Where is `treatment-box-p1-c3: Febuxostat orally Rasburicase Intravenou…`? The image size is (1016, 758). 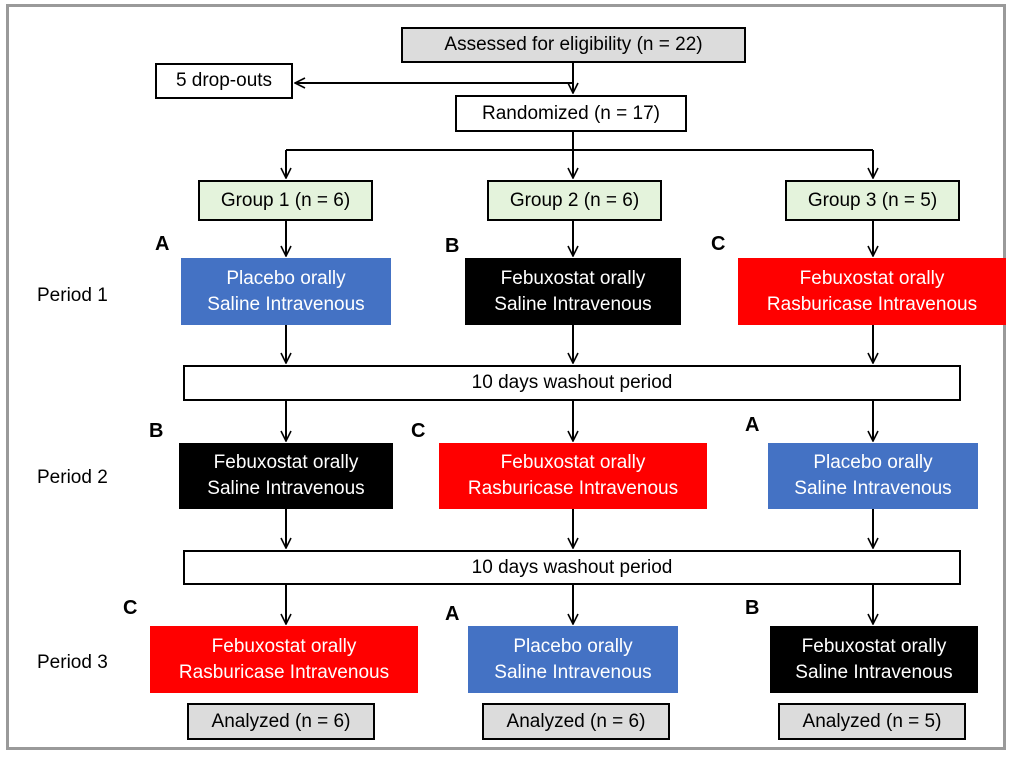
treatment-box-p1-c3: Febuxostat orally Rasburicase Intravenou… is located at coordinates (872, 291).